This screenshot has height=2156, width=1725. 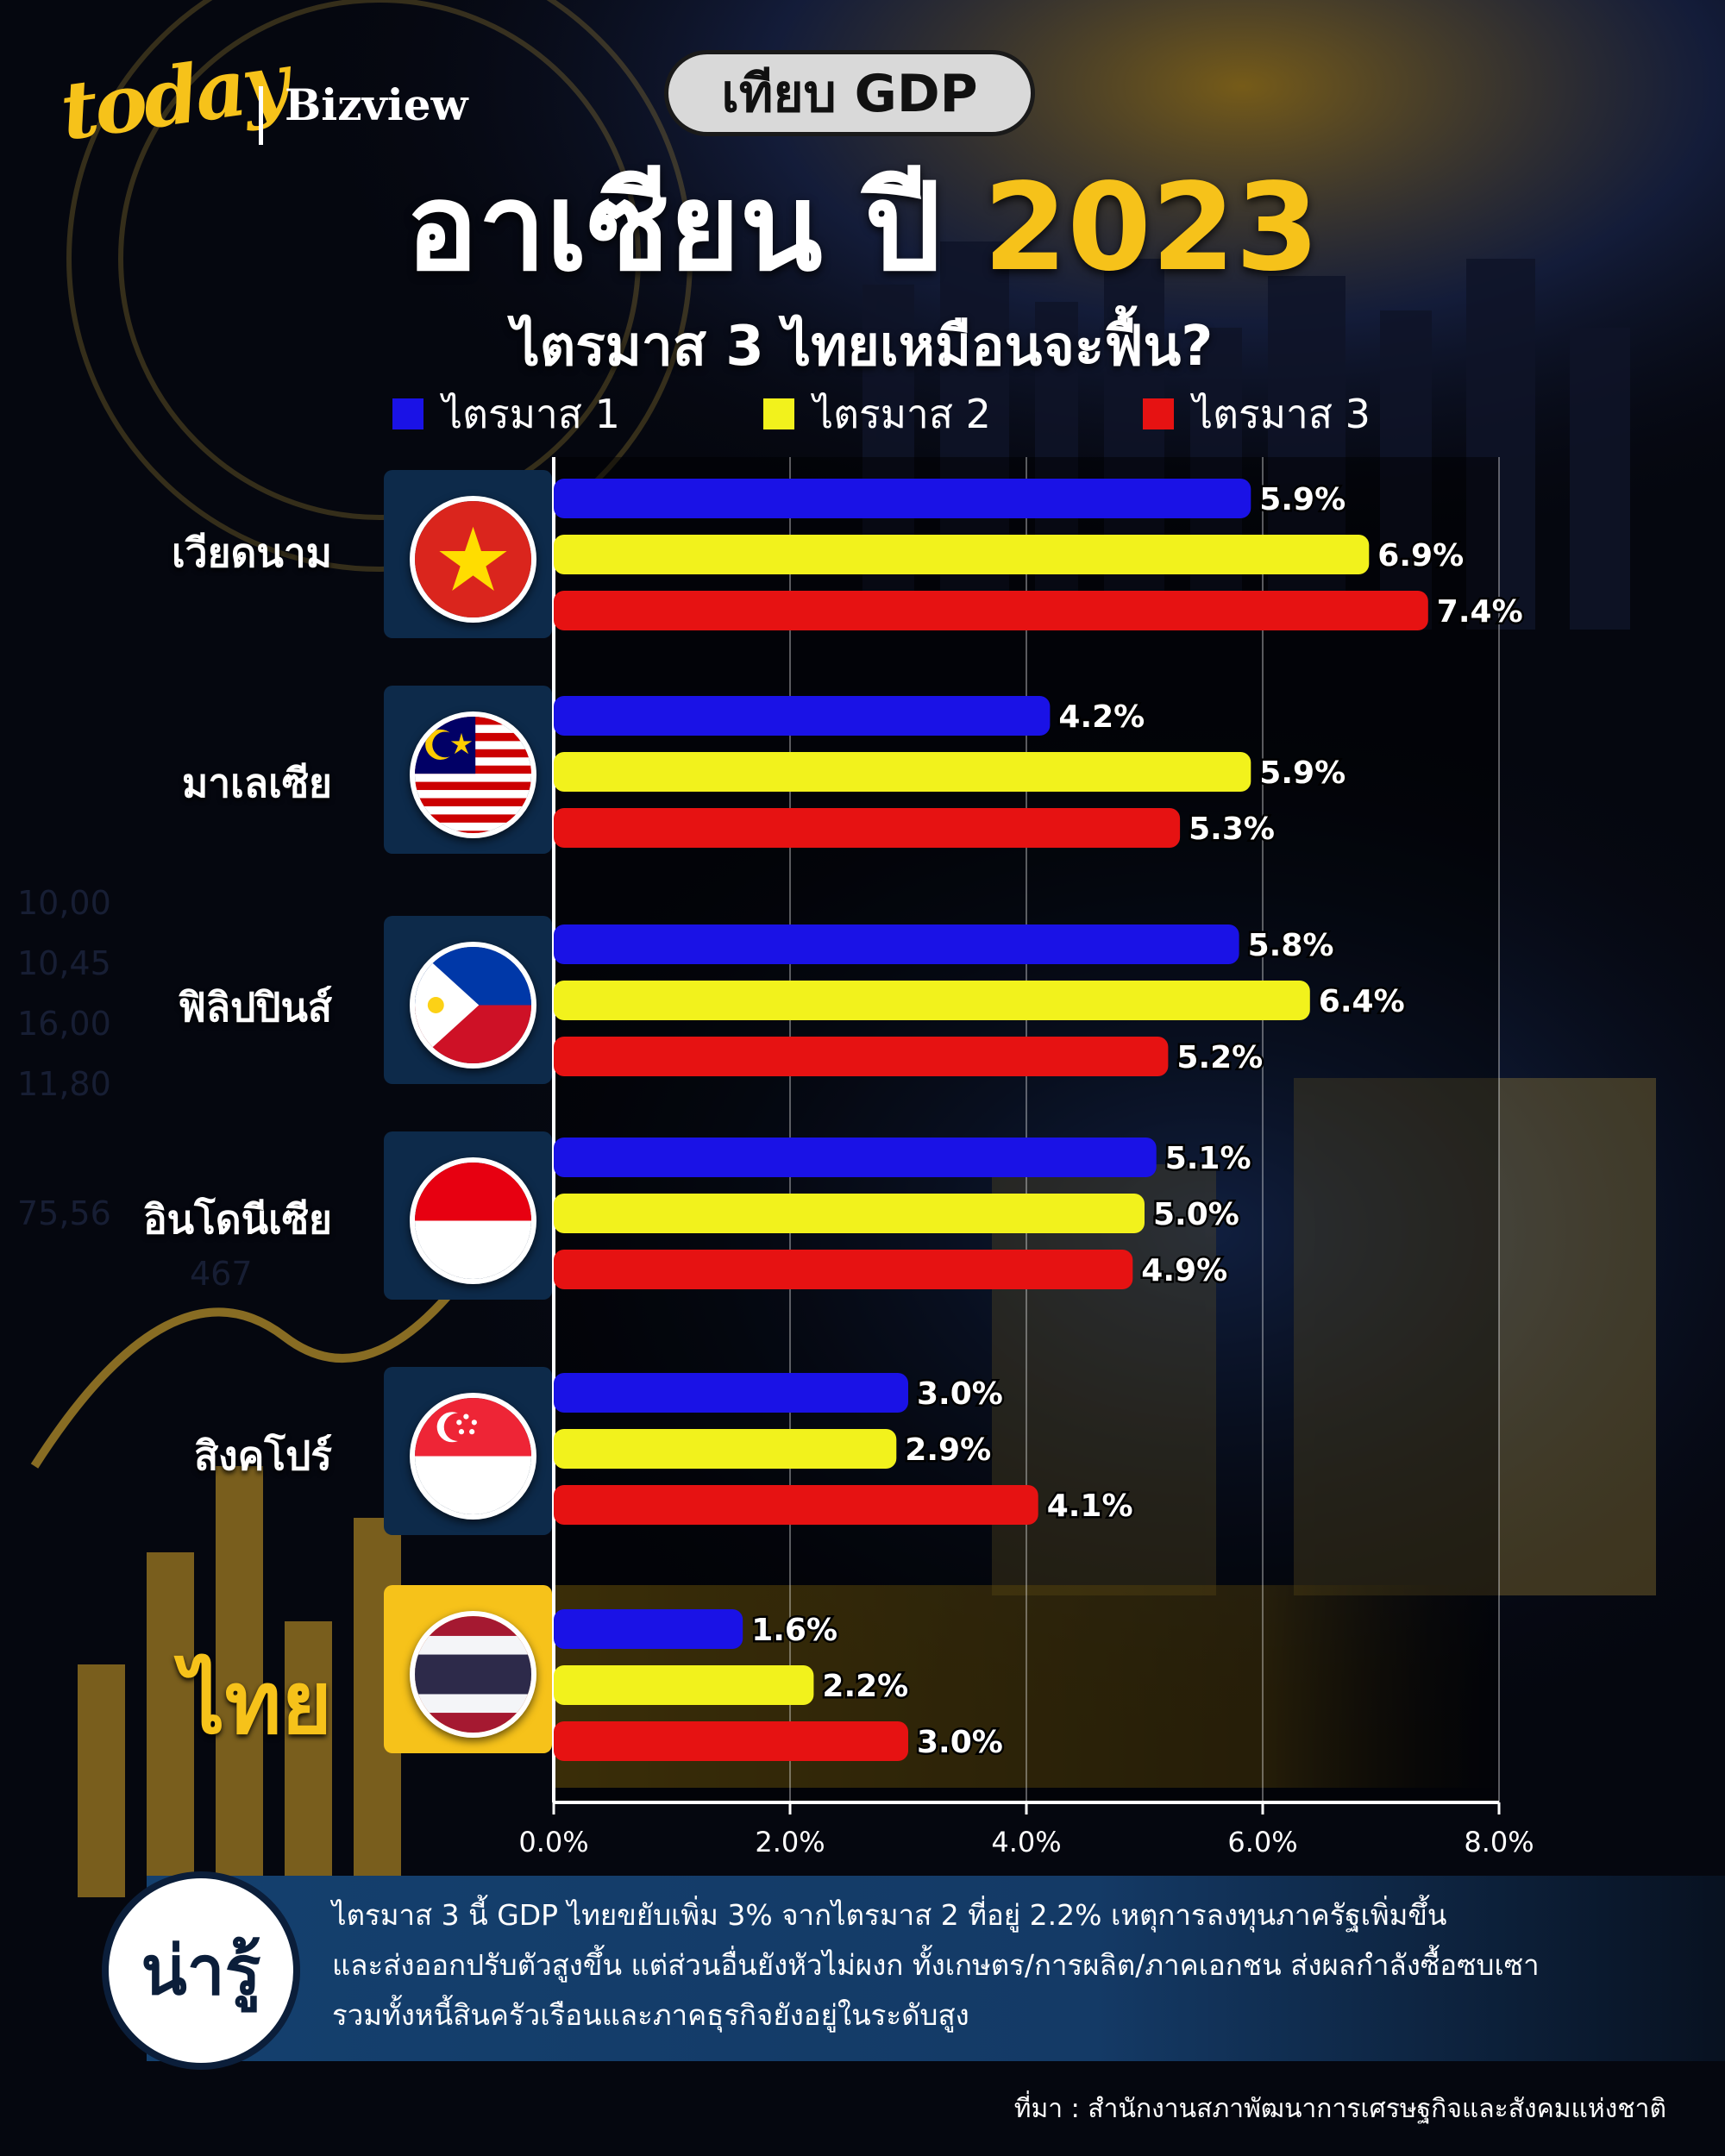 What do you see at coordinates (1101, 717) in the screenshot?
I see `data-label: 4.2%` at bounding box center [1101, 717].